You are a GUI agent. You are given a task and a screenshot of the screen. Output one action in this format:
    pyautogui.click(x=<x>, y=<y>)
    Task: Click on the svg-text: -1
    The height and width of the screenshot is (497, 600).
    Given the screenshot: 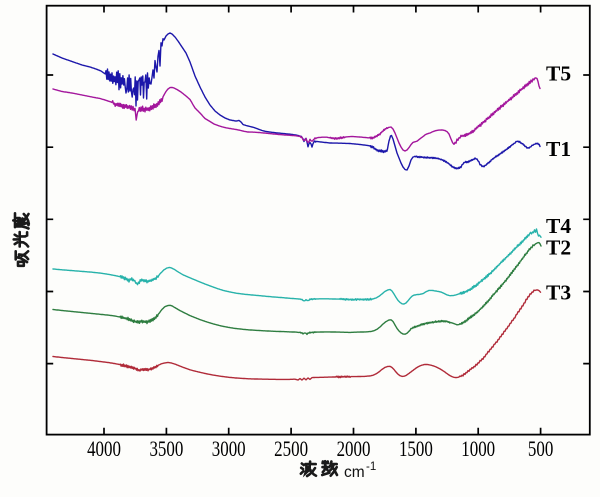 What is the action you would take?
    pyautogui.click(x=371, y=467)
    